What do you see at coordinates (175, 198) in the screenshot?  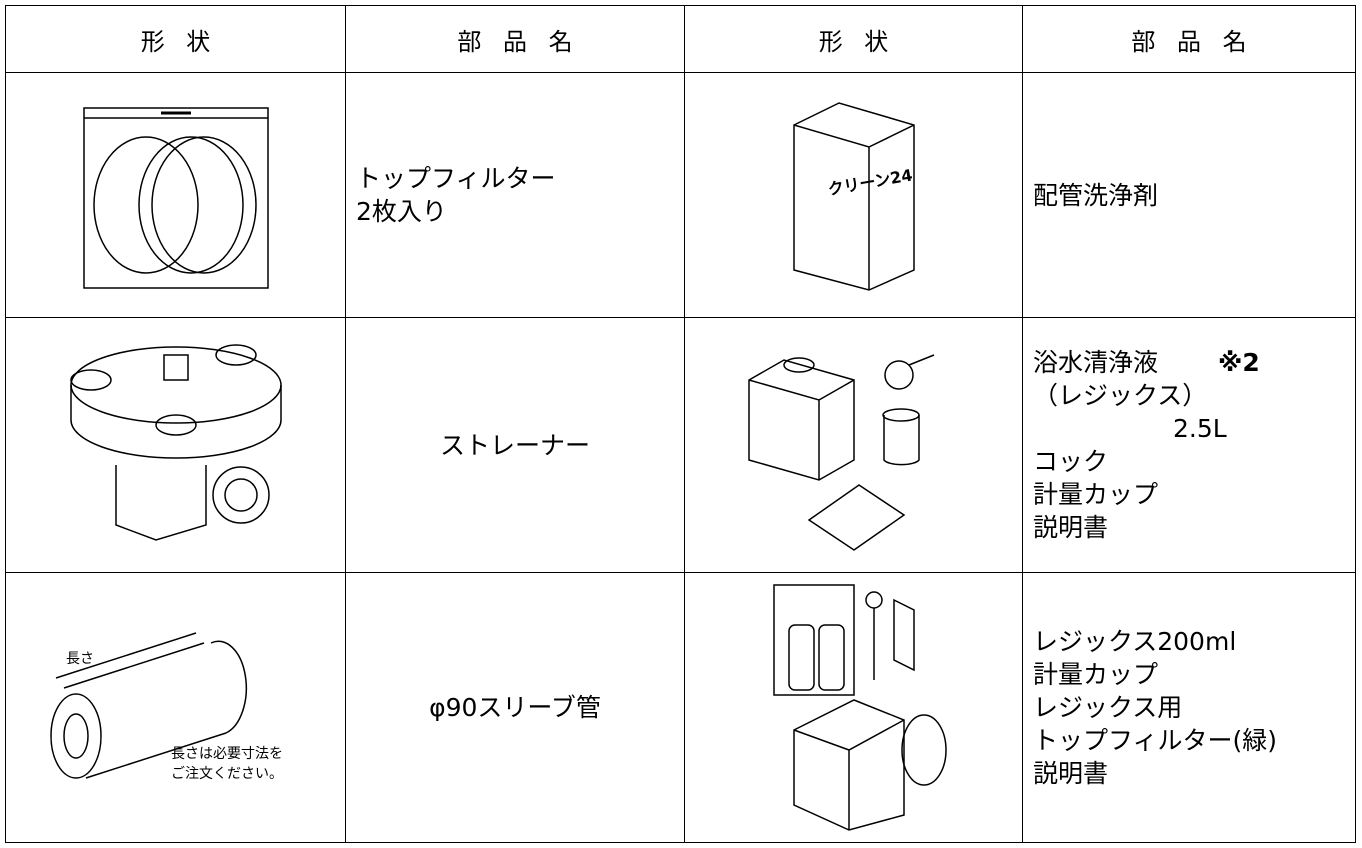 I see `filter-drawing` at bounding box center [175, 198].